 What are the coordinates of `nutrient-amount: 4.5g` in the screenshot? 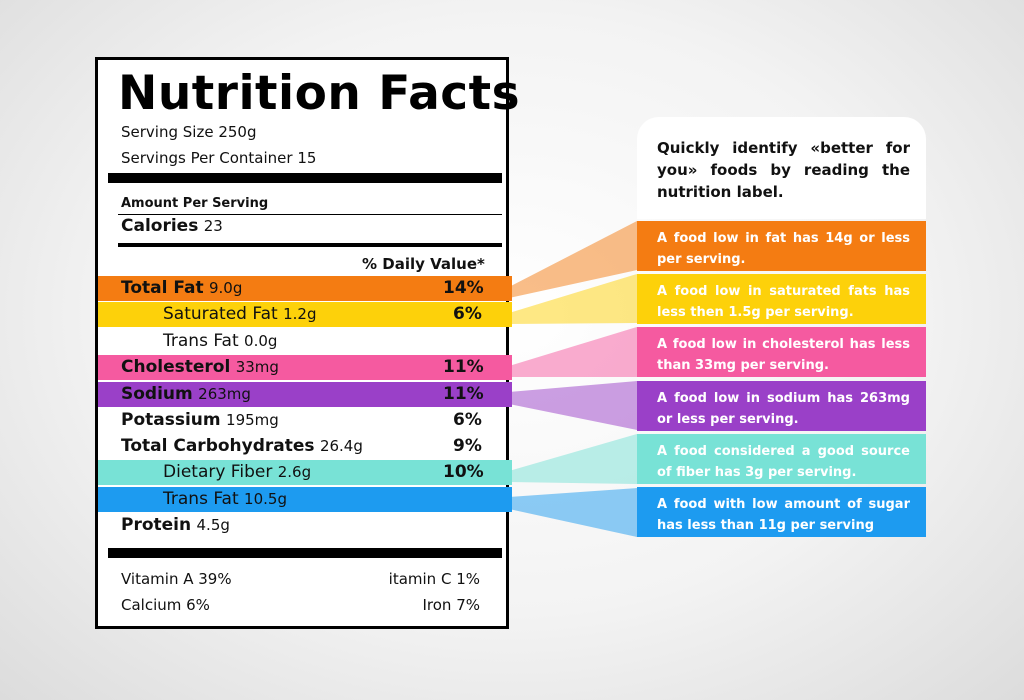 It's located at (213, 525).